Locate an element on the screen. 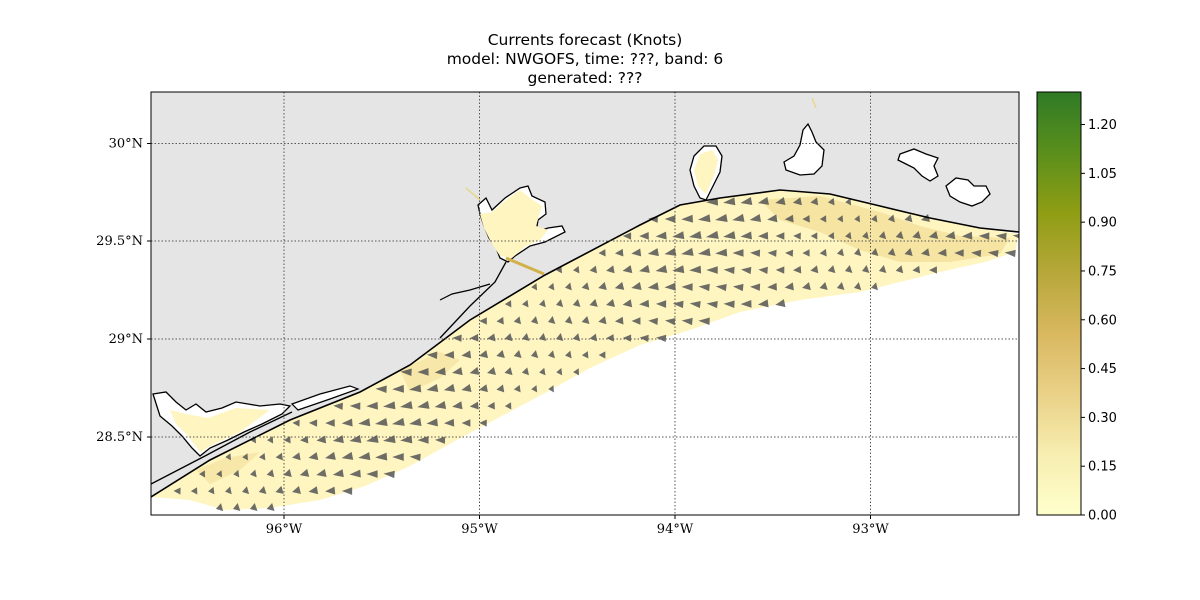 Image resolution: width=1200 pixels, height=600 pixels. sabine-current-fill is located at coordinates (706, 172).